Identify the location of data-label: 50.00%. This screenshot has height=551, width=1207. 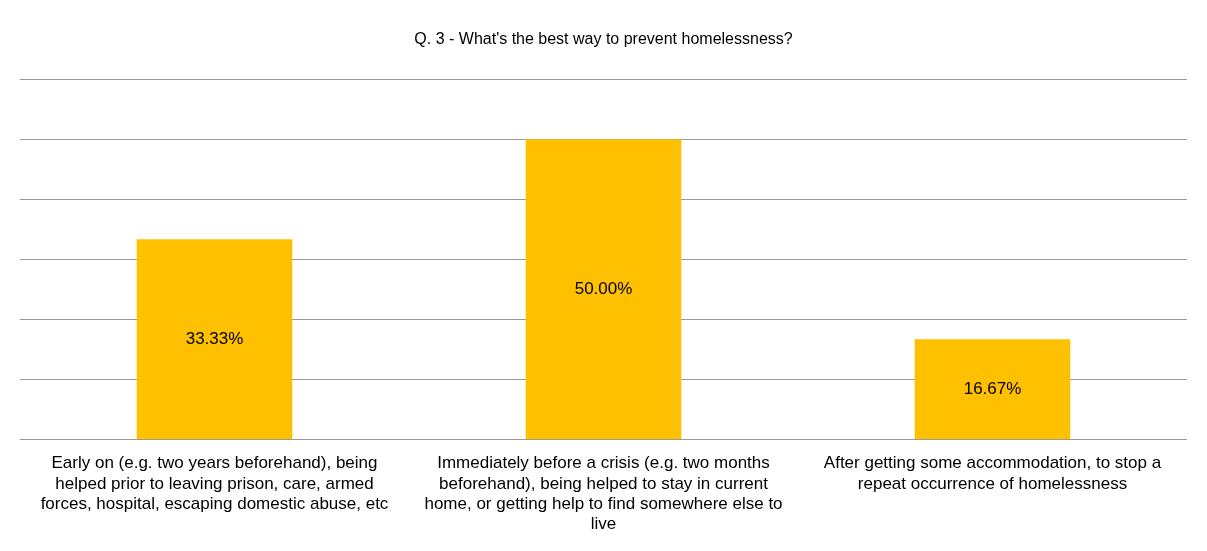
(603, 288).